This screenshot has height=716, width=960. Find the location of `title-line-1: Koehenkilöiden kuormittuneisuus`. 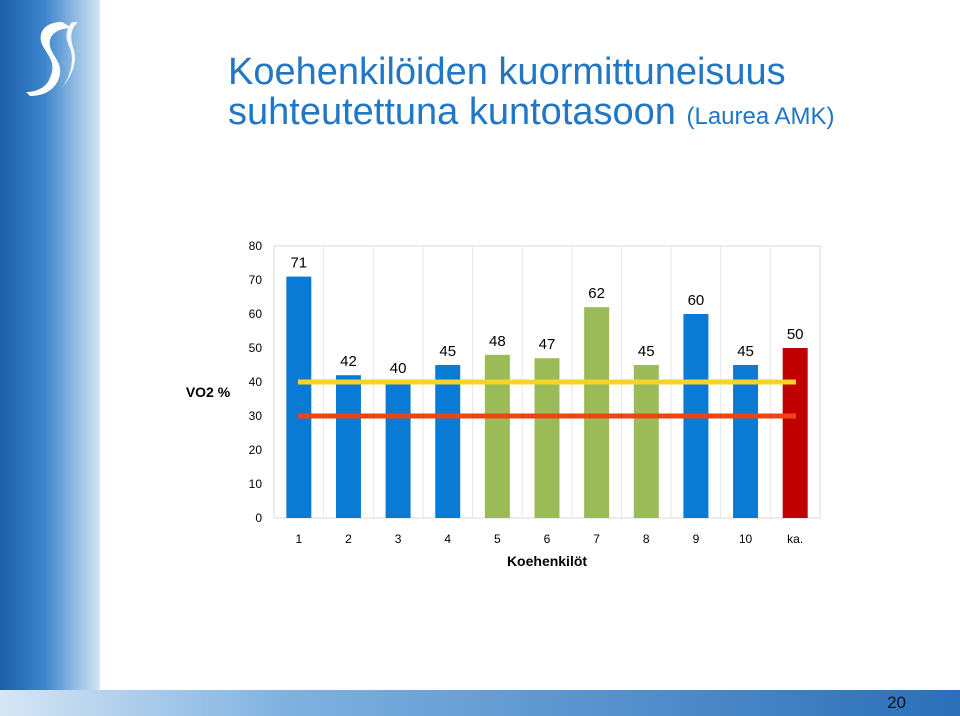

title-line-1: Koehenkilöiden kuormittuneisuus is located at coordinates (507, 72).